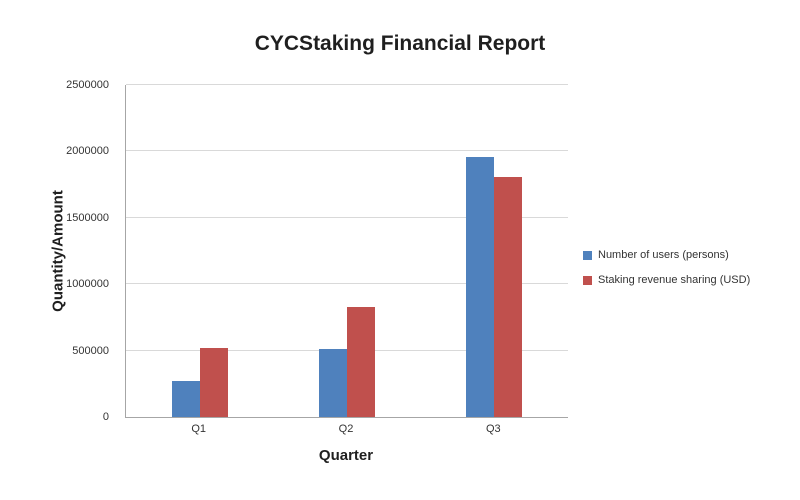 This screenshot has width=800, height=500. What do you see at coordinates (674, 280) in the screenshot?
I see `legend-label: Staking revenue sharing (USD)` at bounding box center [674, 280].